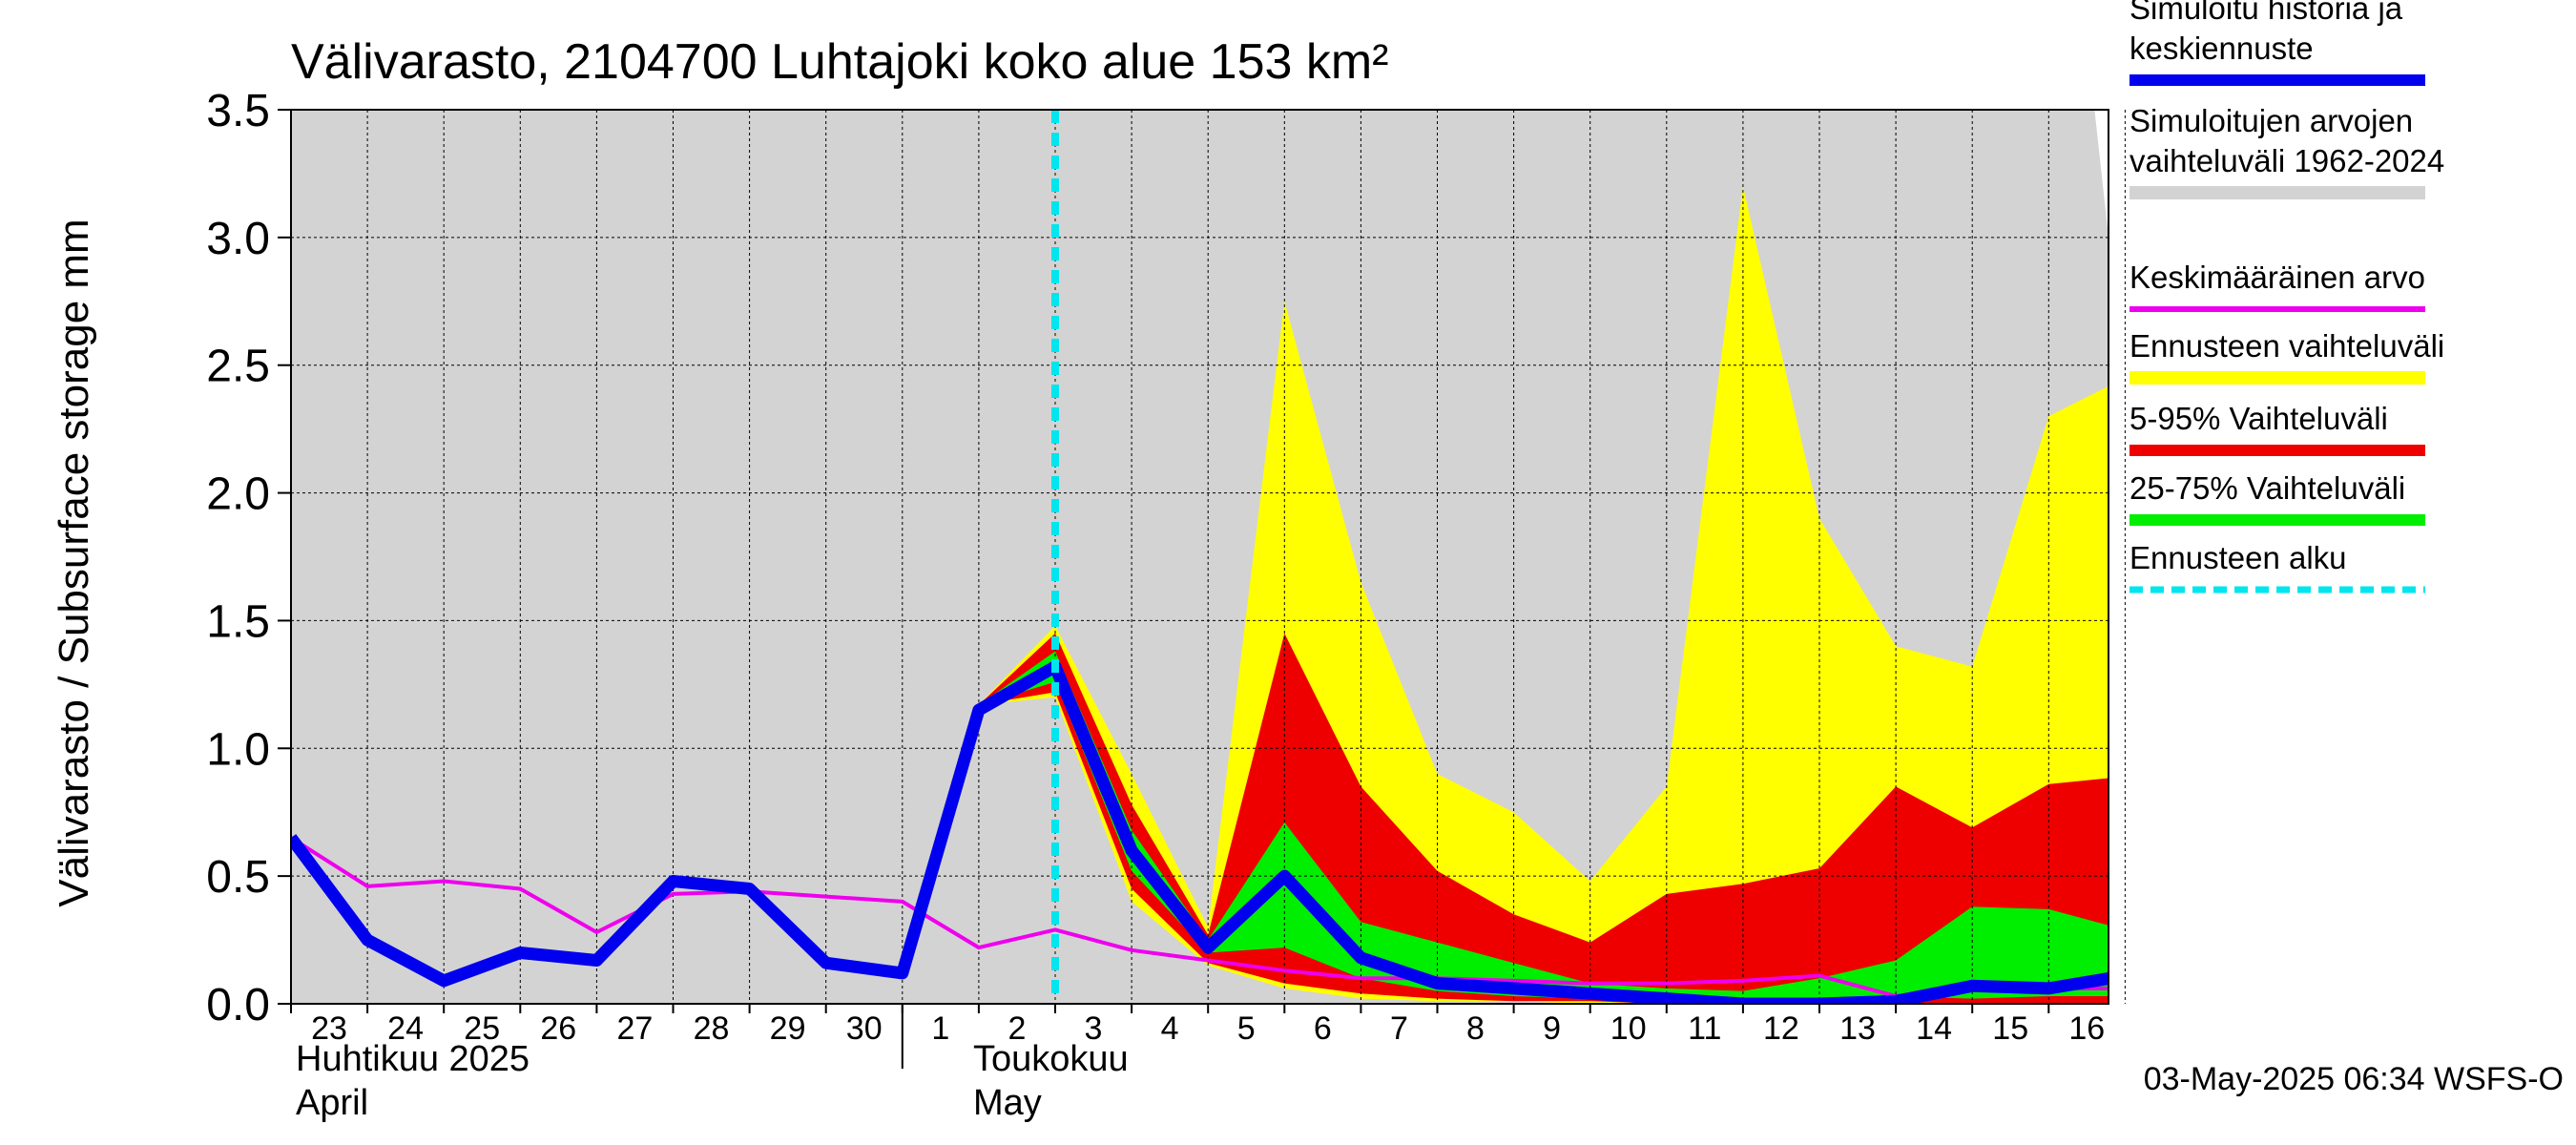  I want to click on legend-label: 25-75% Vaihteluväli, so click(2267, 488).